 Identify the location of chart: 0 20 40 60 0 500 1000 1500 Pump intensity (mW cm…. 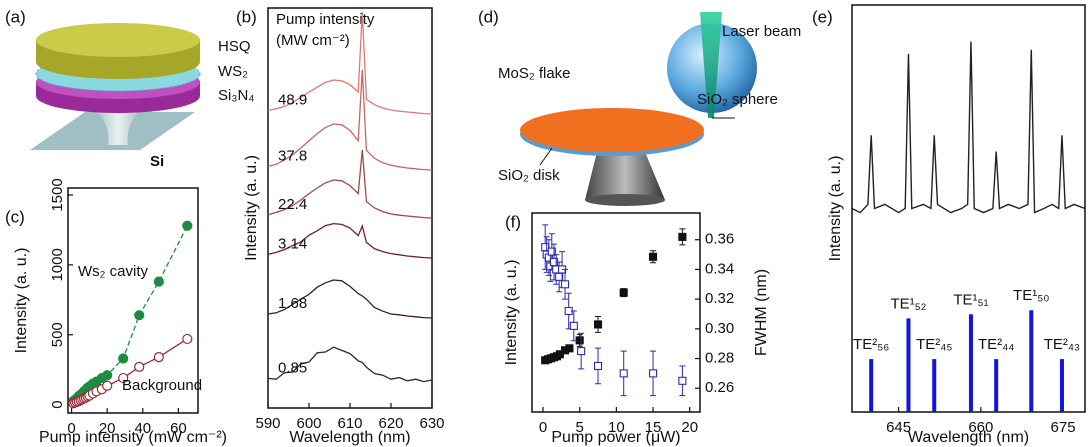
(120, 312).